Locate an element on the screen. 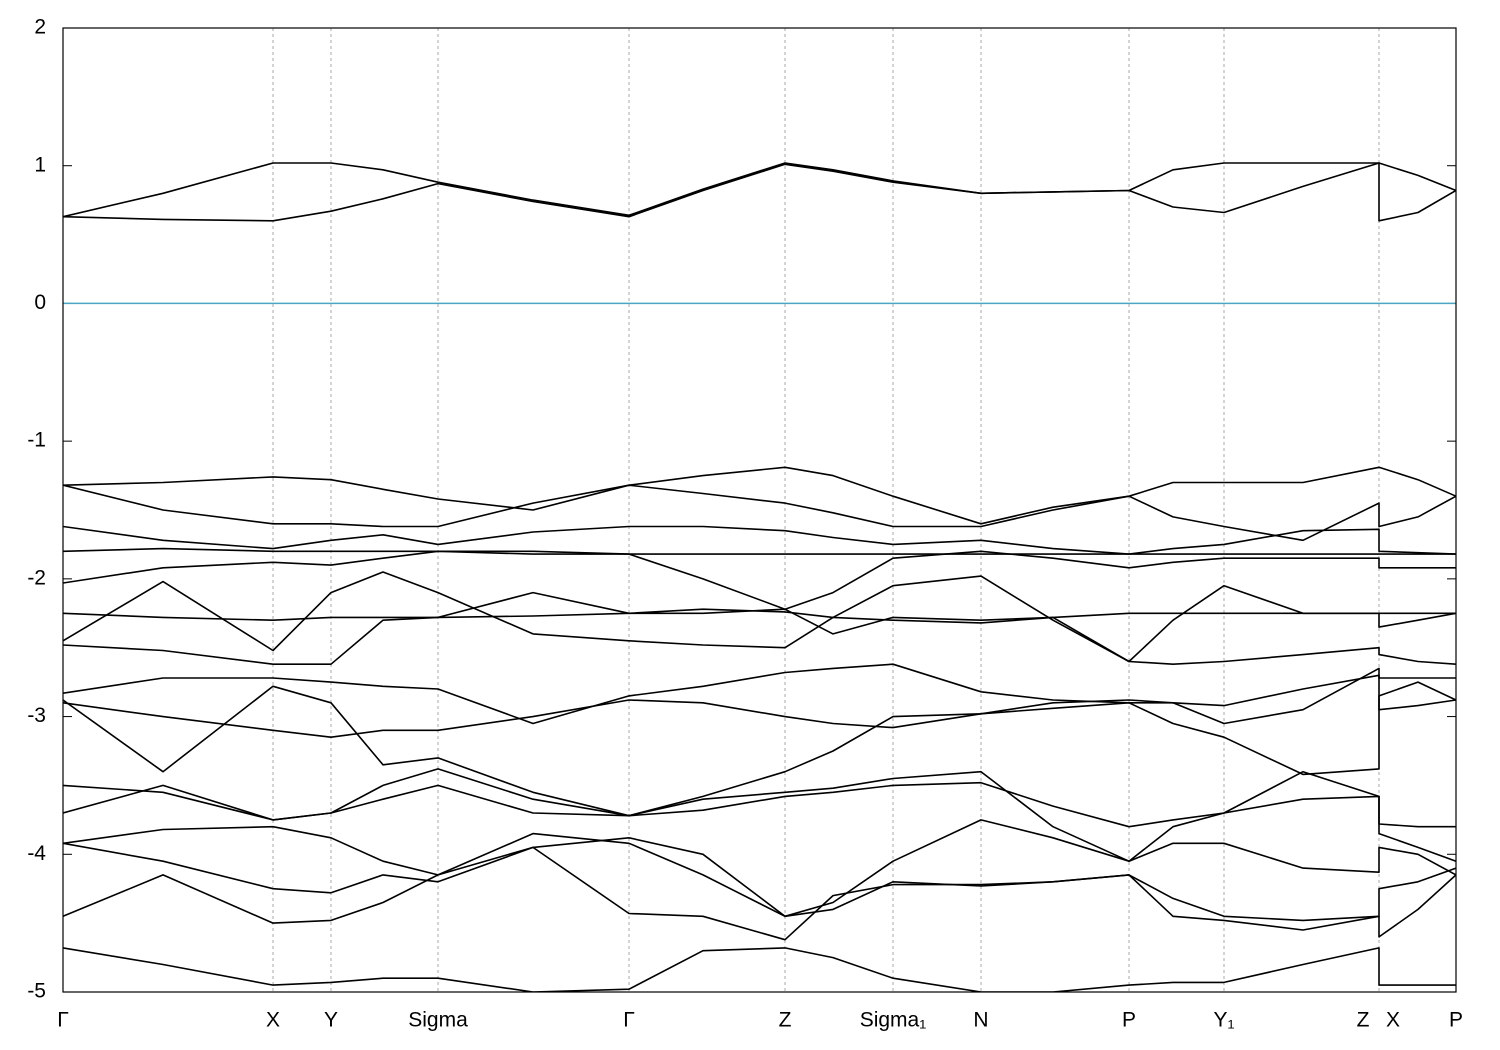 The image size is (1500, 1050). x-tick-label: N is located at coordinates (980, 1020).